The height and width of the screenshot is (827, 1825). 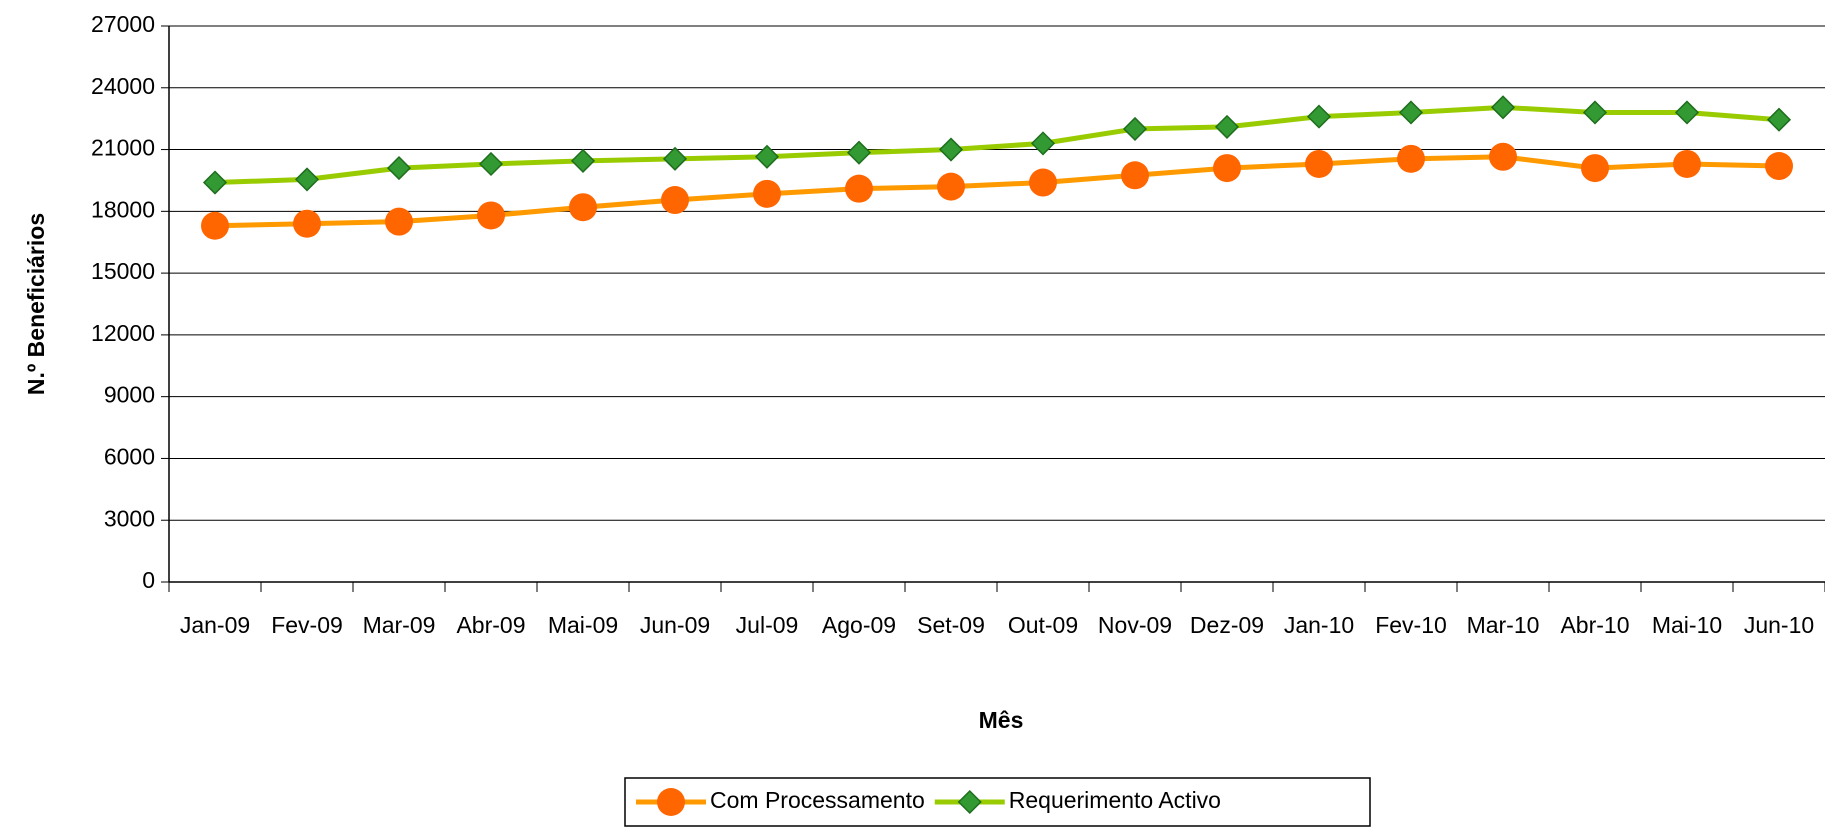 I want to click on y-axis-title: N.º Beneficiários, so click(x=36, y=304).